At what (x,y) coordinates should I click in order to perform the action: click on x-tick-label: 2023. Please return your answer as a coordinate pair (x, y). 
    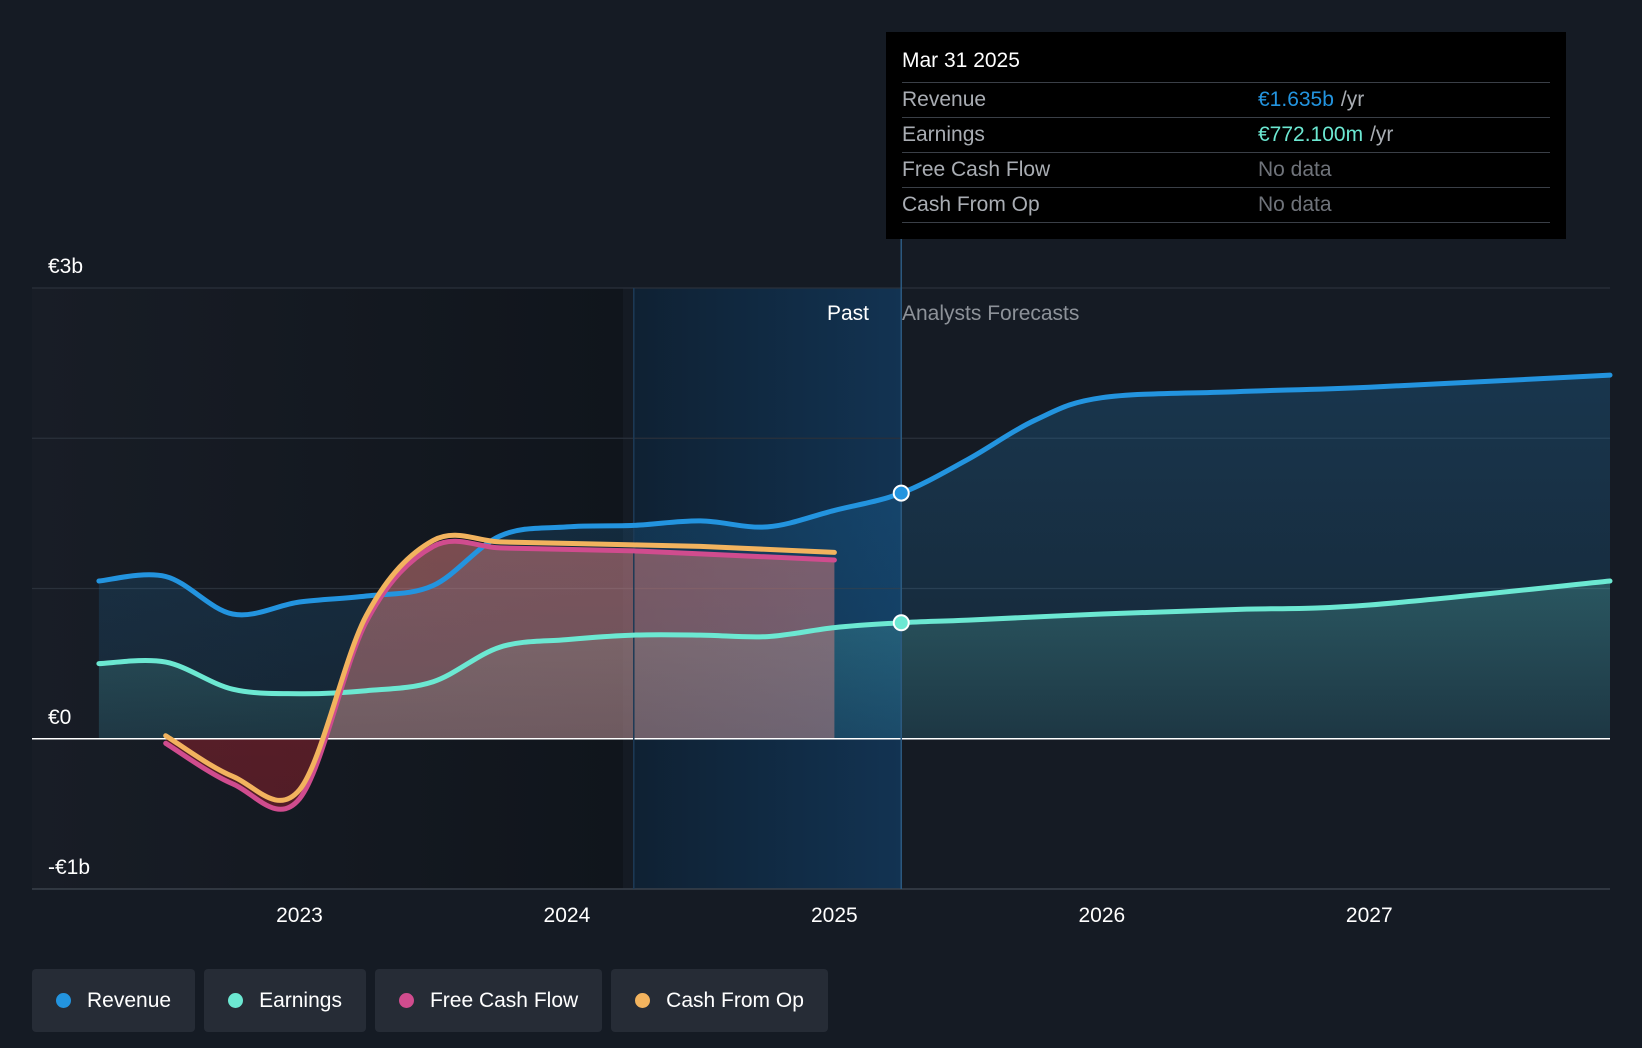
    Looking at the image, I should click on (299, 915).